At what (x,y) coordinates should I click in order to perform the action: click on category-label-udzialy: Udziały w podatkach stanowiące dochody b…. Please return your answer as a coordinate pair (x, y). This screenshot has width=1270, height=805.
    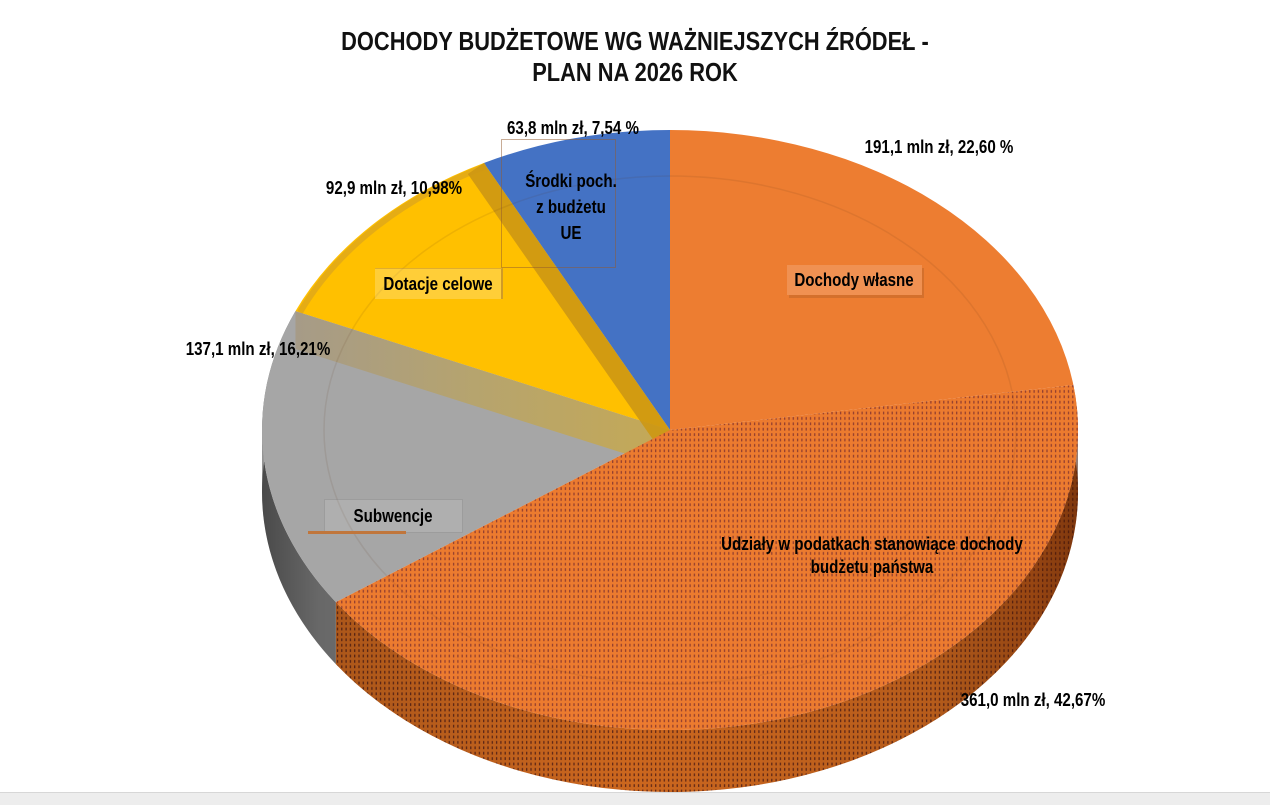
    Looking at the image, I should click on (872, 555).